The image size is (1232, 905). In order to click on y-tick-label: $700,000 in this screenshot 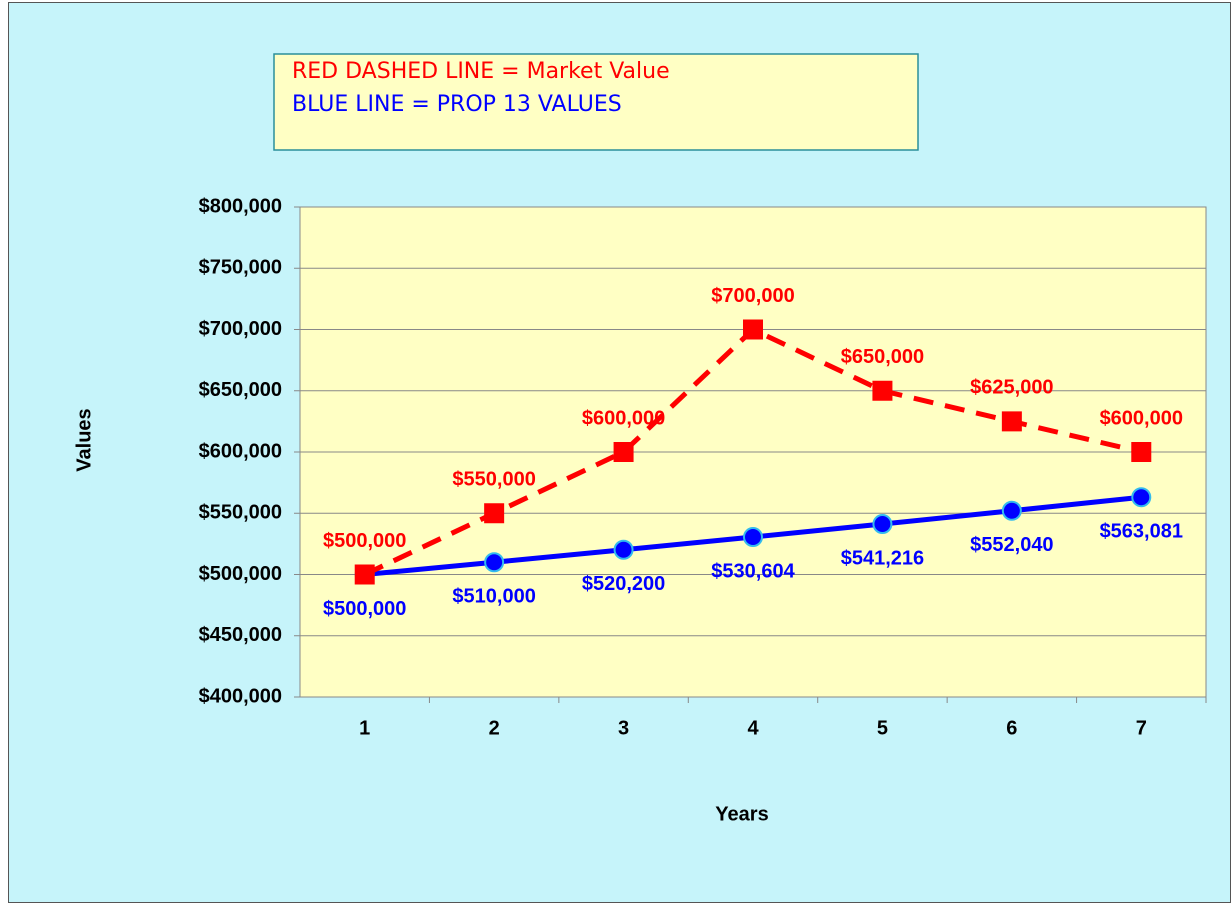, I will do `click(240, 329)`.